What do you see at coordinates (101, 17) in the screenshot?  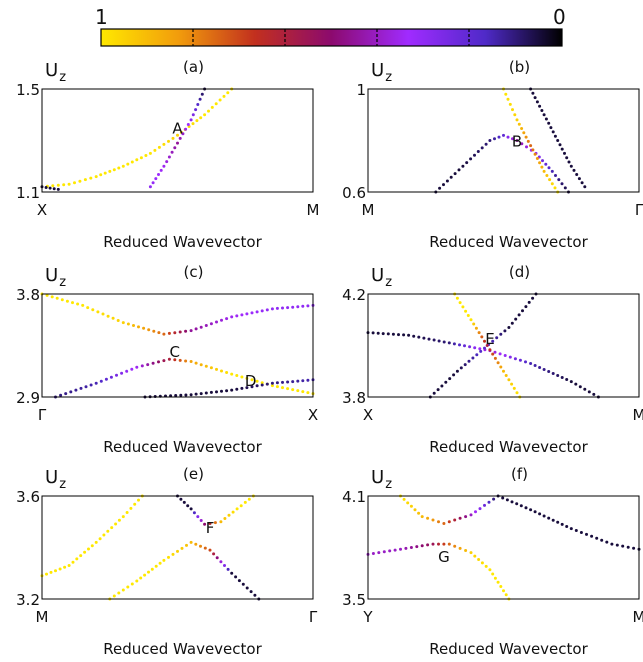 I see `colorbar-left-label: 1` at bounding box center [101, 17].